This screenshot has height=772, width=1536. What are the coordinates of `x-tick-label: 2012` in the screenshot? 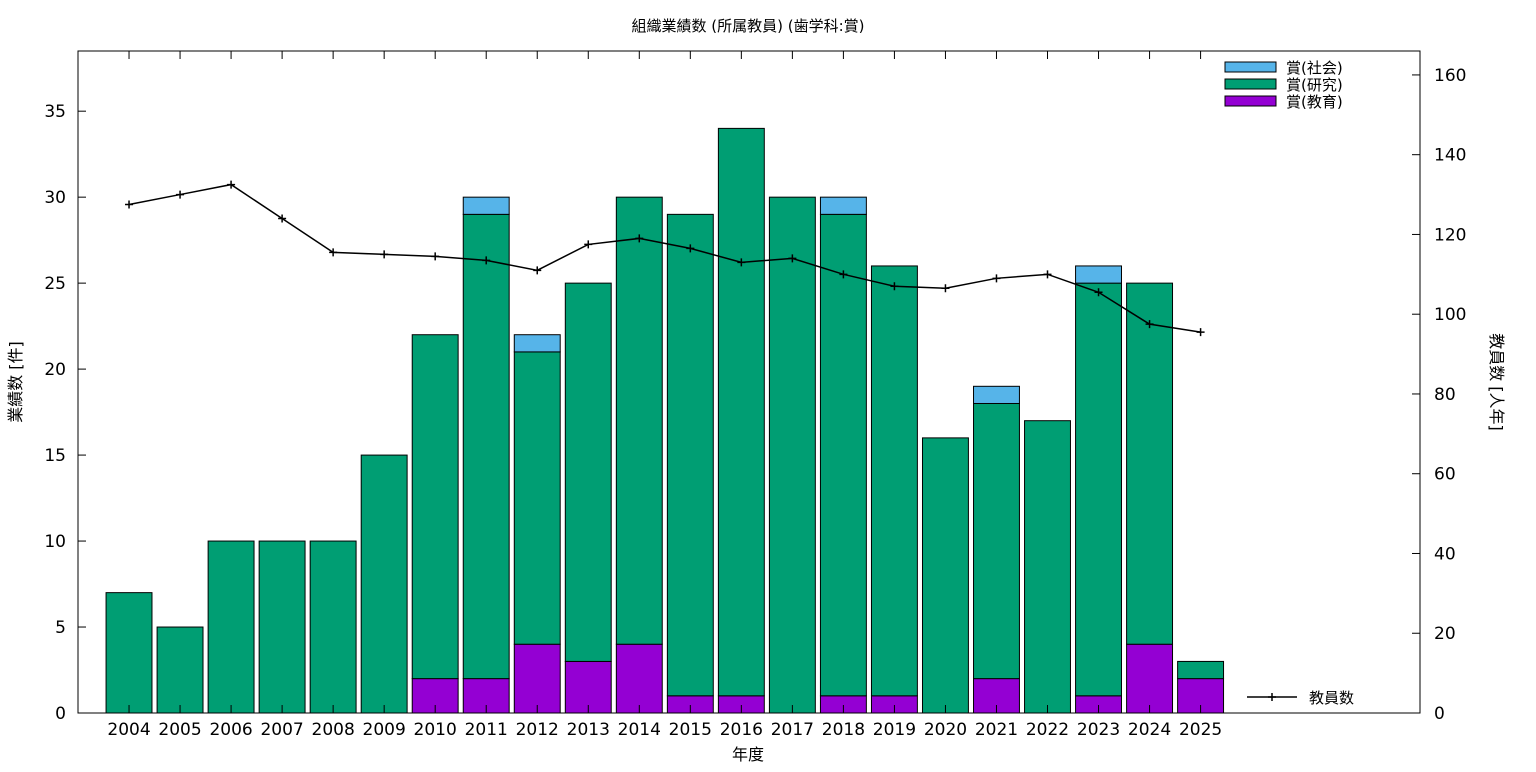 It's located at (537, 730).